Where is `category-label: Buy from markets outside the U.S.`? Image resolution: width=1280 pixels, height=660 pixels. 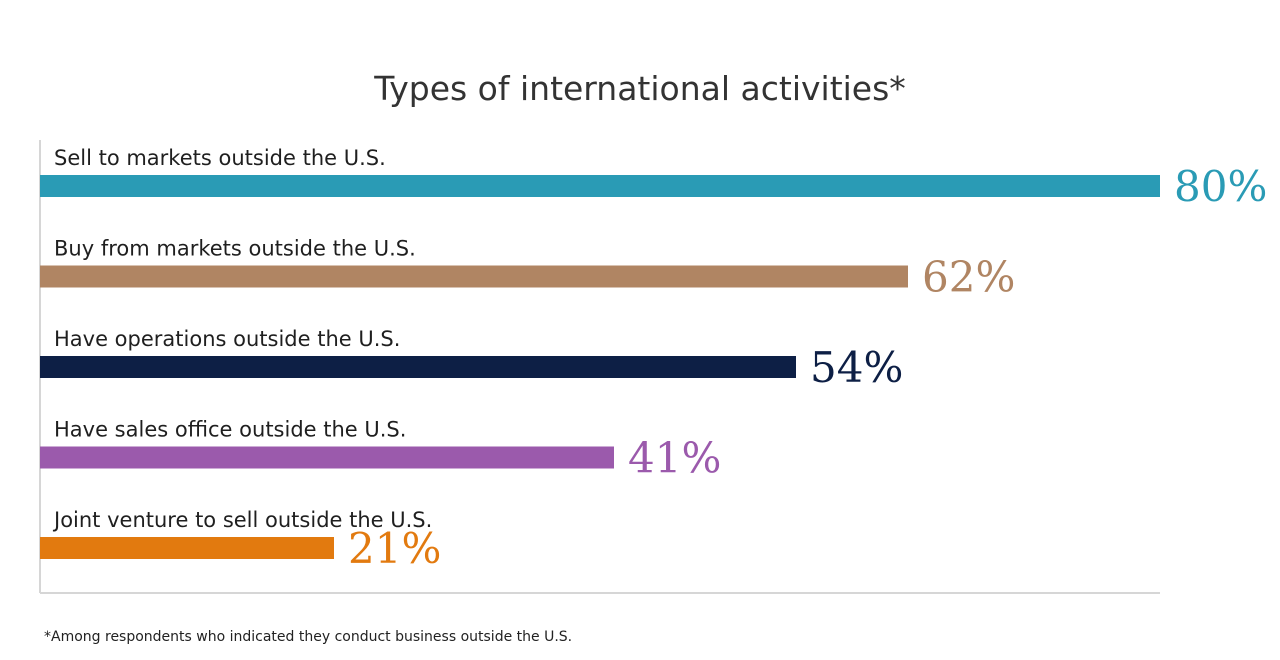 category-label: Buy from markets outside the U.S. is located at coordinates (235, 249).